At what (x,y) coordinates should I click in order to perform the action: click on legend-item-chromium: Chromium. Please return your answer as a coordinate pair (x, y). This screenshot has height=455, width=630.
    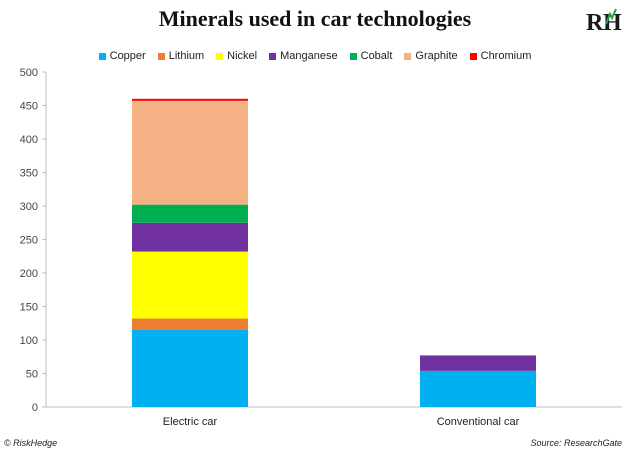
    Looking at the image, I should click on (500, 56).